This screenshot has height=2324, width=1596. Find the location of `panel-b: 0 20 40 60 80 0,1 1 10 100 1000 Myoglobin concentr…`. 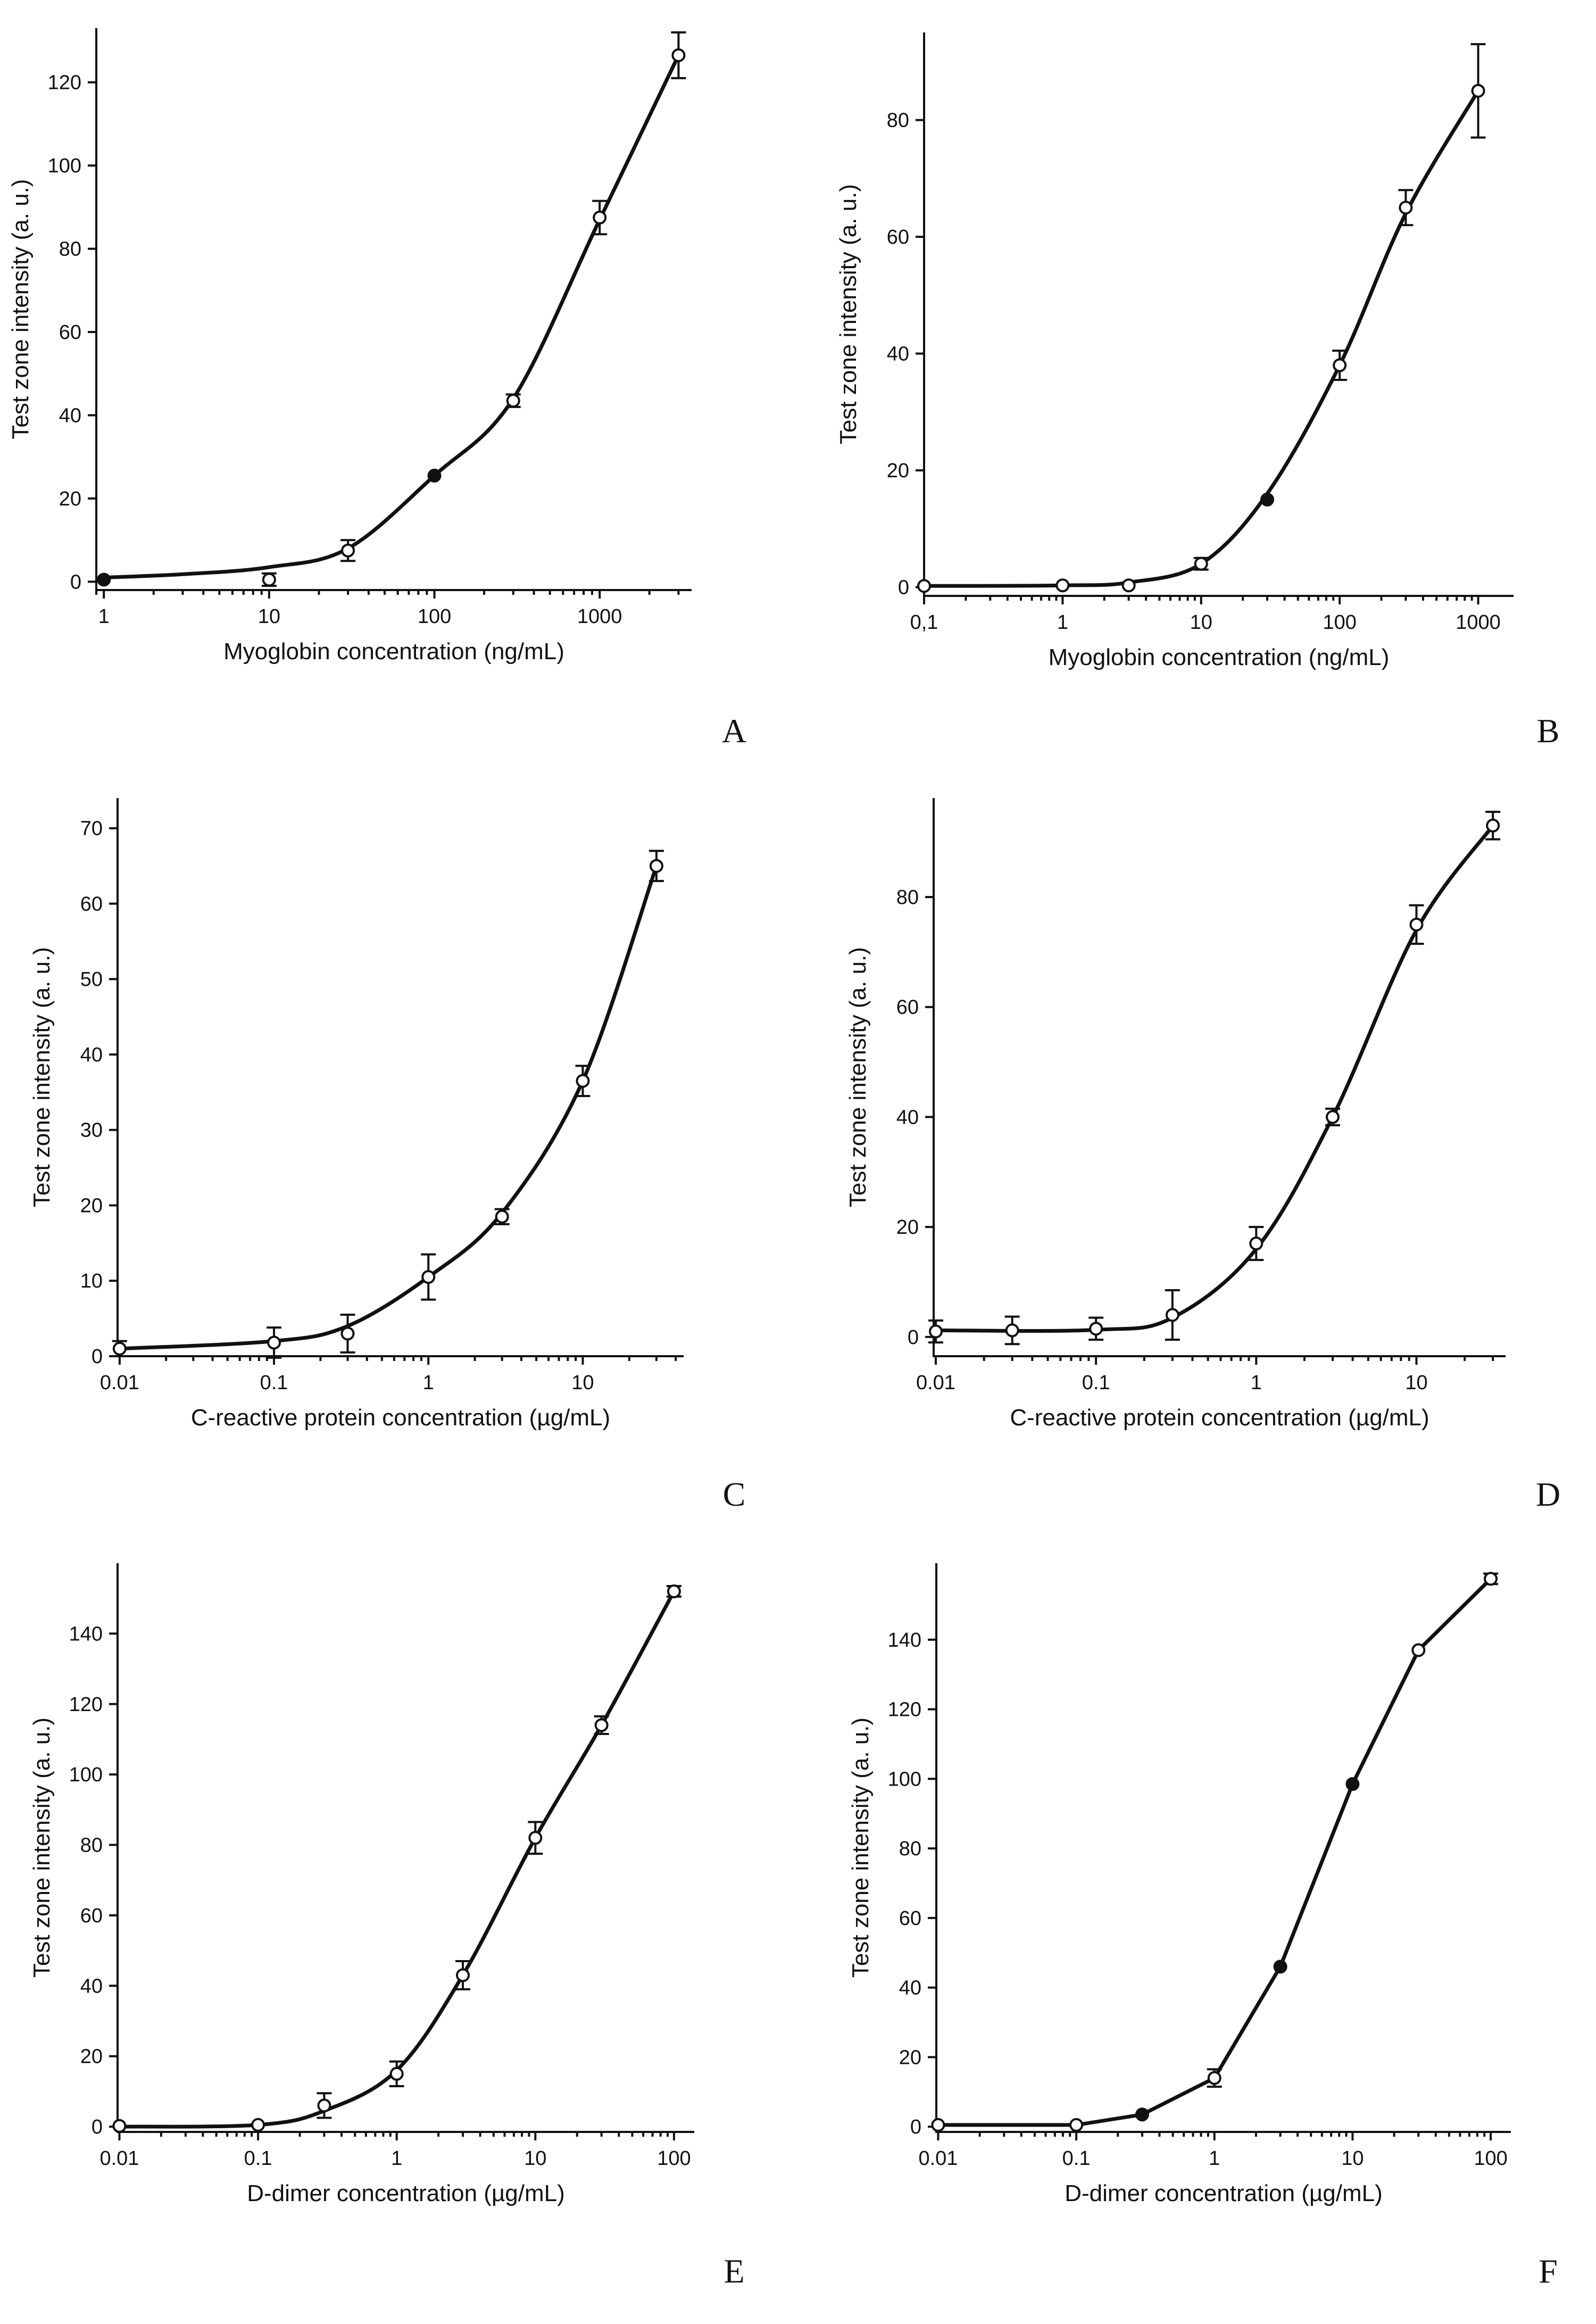

panel-b: 0 20 40 60 80 0,1 1 10 100 1000 Myoglobin concentr… is located at coordinates (1197, 391).